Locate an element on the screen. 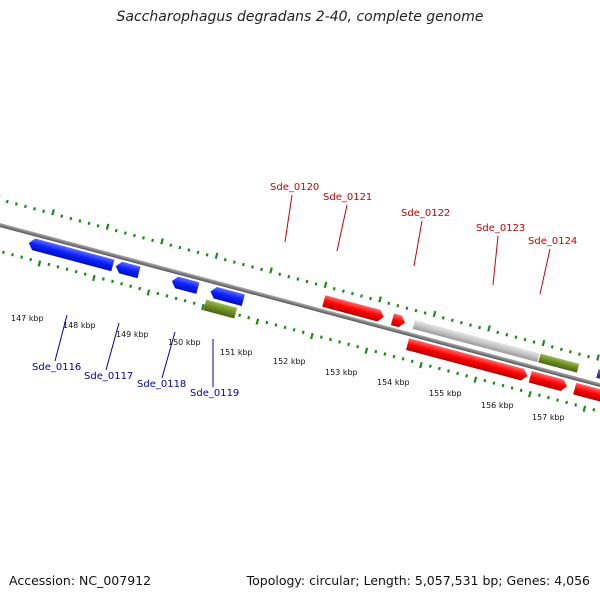 The image size is (600, 600). gene-label-top: Sde_0121 is located at coordinates (347, 197).